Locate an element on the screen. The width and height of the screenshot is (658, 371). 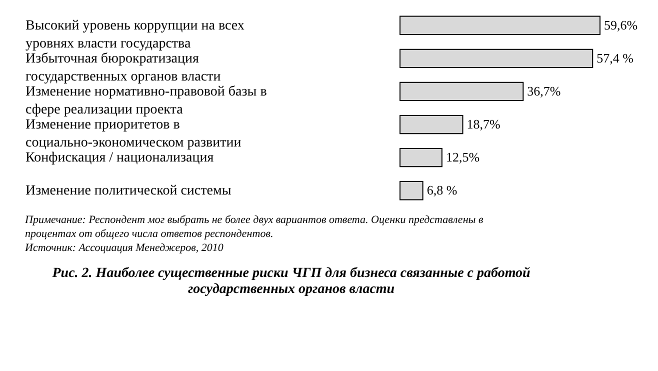
y-tick-label: Конфискация / национализация is located at coordinates (120, 158).